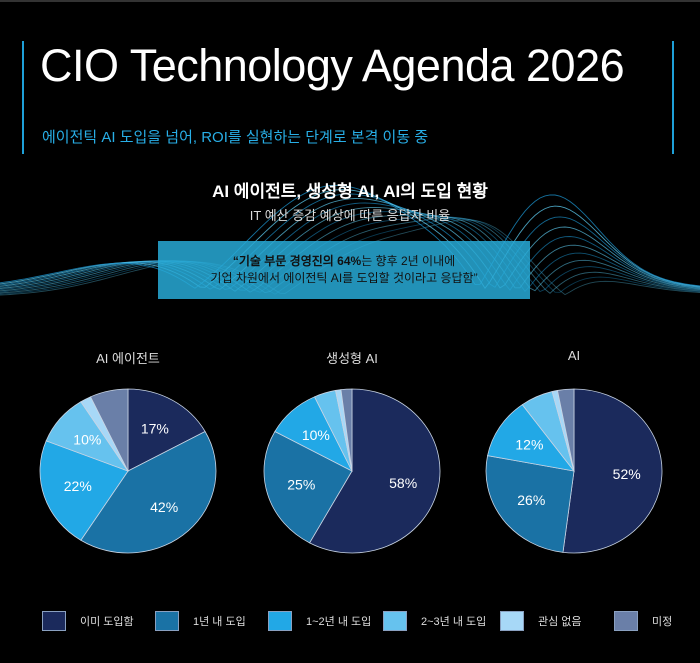  Describe the element at coordinates (643, 621) in the screenshot. I see `legend-item: 미정` at that location.